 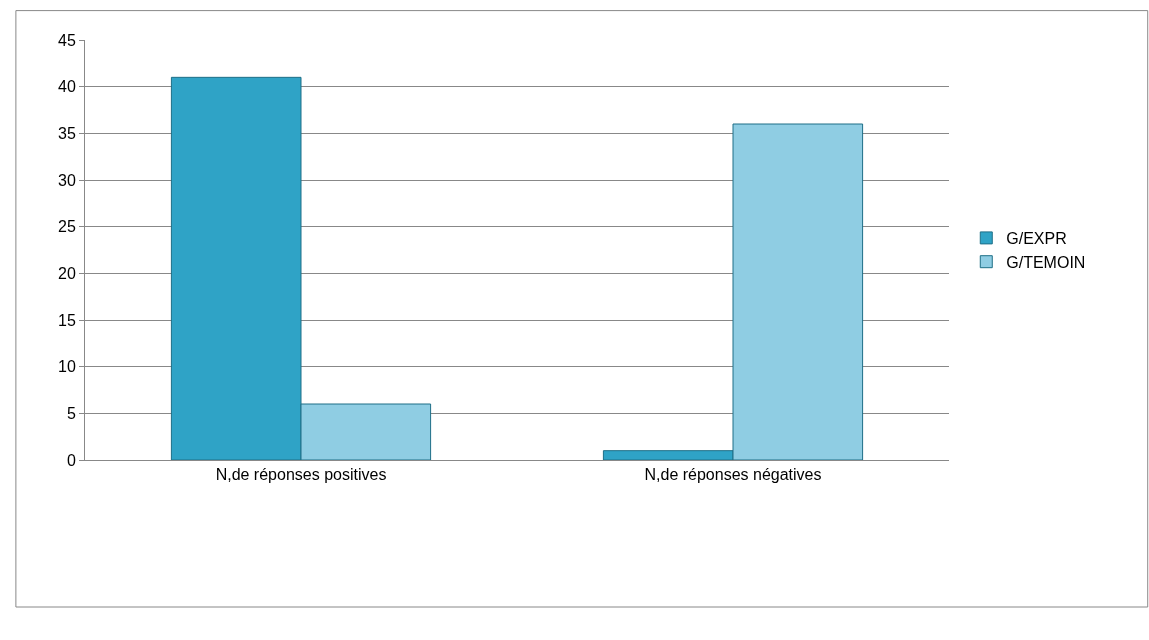 What do you see at coordinates (1036, 239) in the screenshot?
I see `legend-label: G/EXPR` at bounding box center [1036, 239].